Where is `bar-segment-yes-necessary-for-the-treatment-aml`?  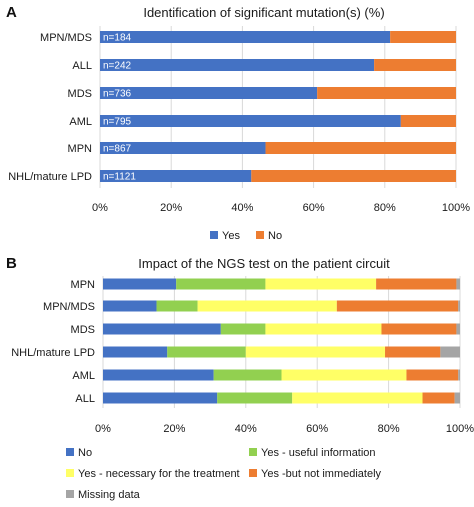
bar-segment-yes-necessary-for-the-treatment-aml is located at coordinates (344, 375).